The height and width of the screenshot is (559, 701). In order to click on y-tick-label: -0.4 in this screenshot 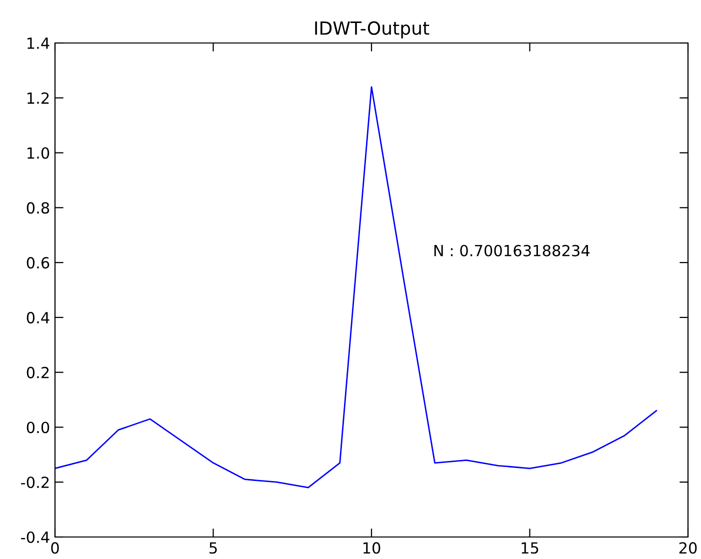, I will do `click(35, 537)`.